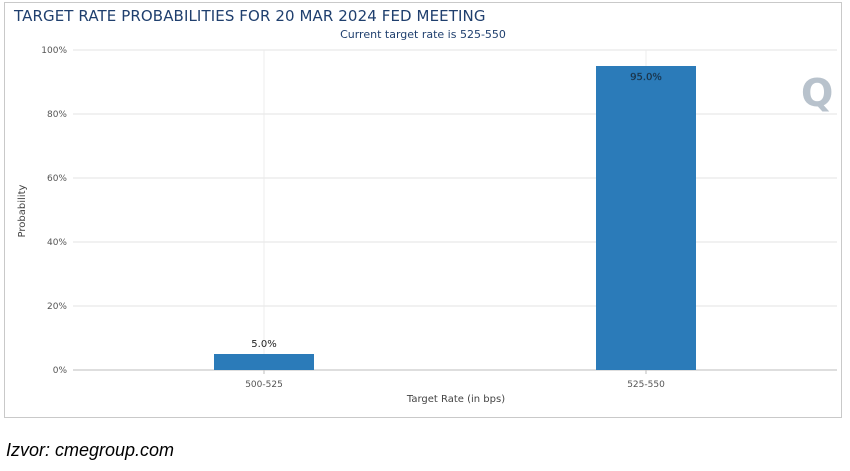 The height and width of the screenshot is (471, 850). I want to click on x-tick-label: 500-525, so click(264, 385).